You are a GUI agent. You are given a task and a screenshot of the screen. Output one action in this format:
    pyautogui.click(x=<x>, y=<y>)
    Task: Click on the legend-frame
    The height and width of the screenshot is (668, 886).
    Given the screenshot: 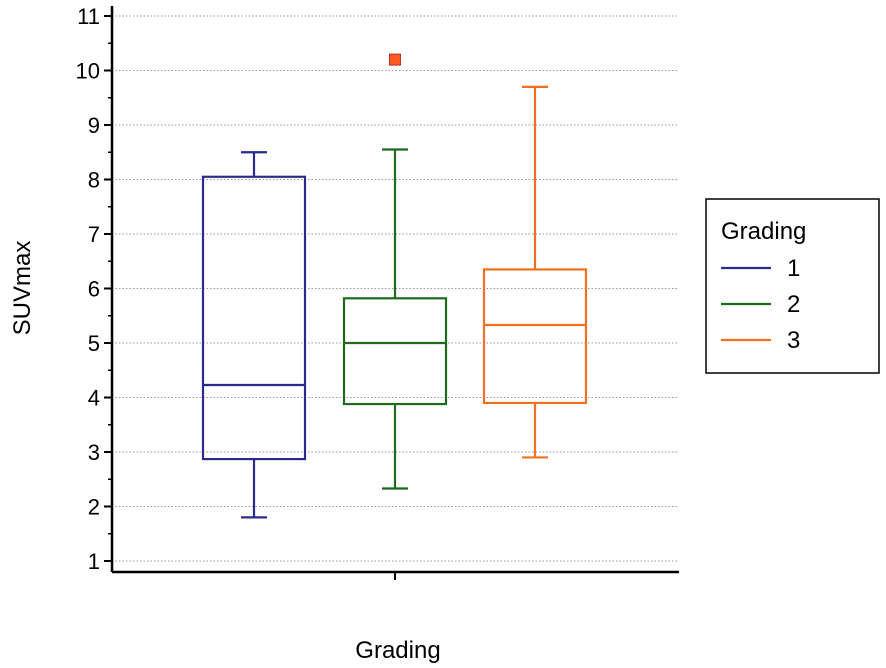 What is the action you would take?
    pyautogui.click(x=792, y=286)
    